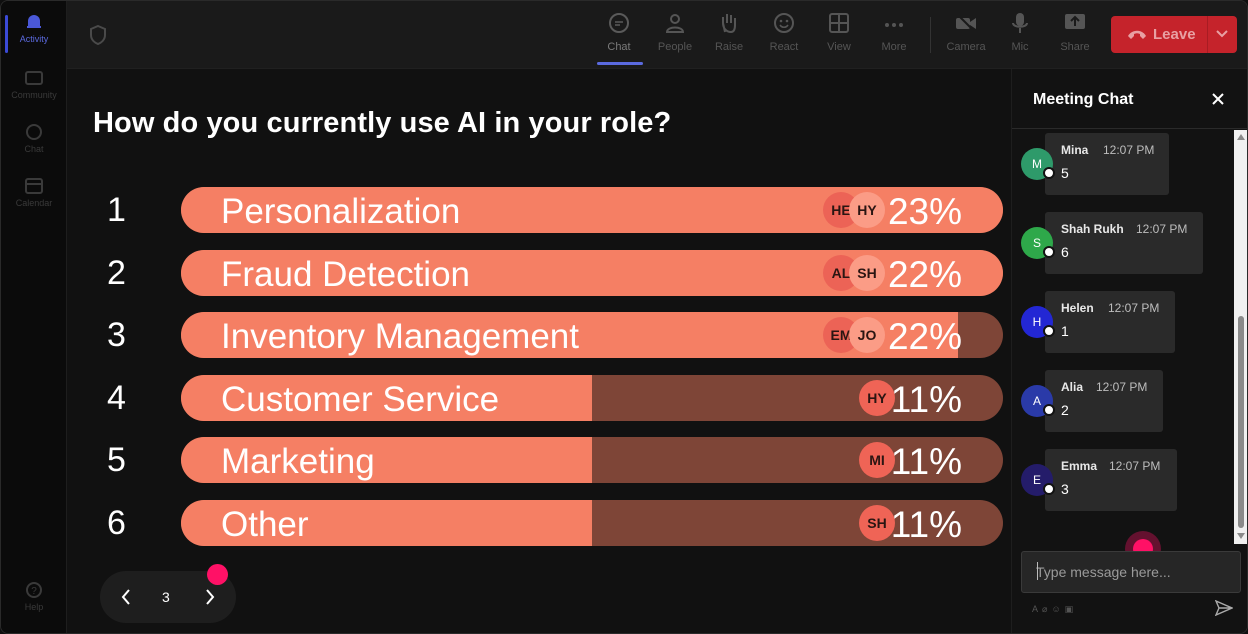 The height and width of the screenshot is (634, 1248). I want to click on gif-icon: ▣, so click(1071, 609).